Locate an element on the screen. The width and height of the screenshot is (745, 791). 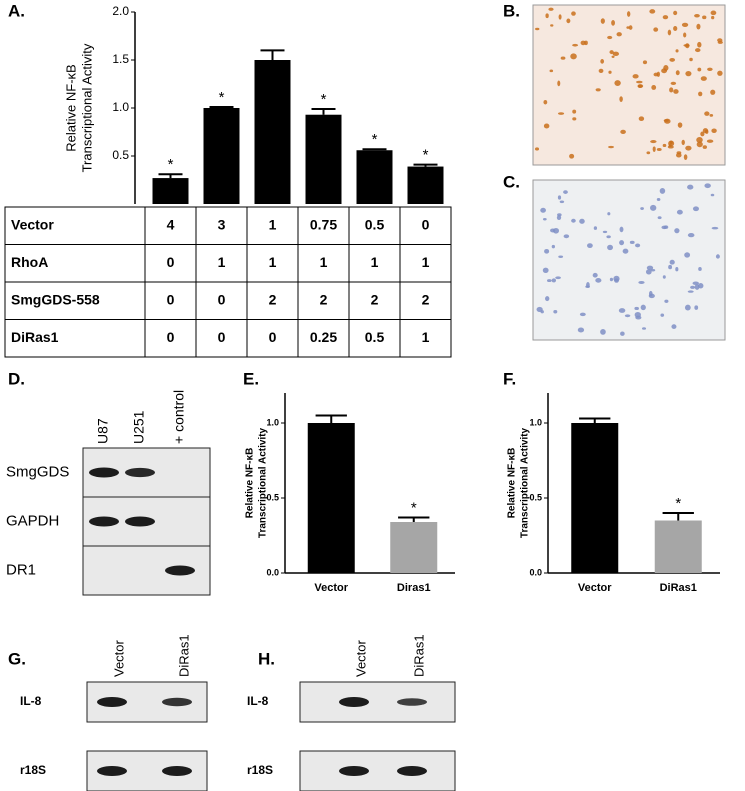
panel-label: C. is located at coordinates (511, 181).